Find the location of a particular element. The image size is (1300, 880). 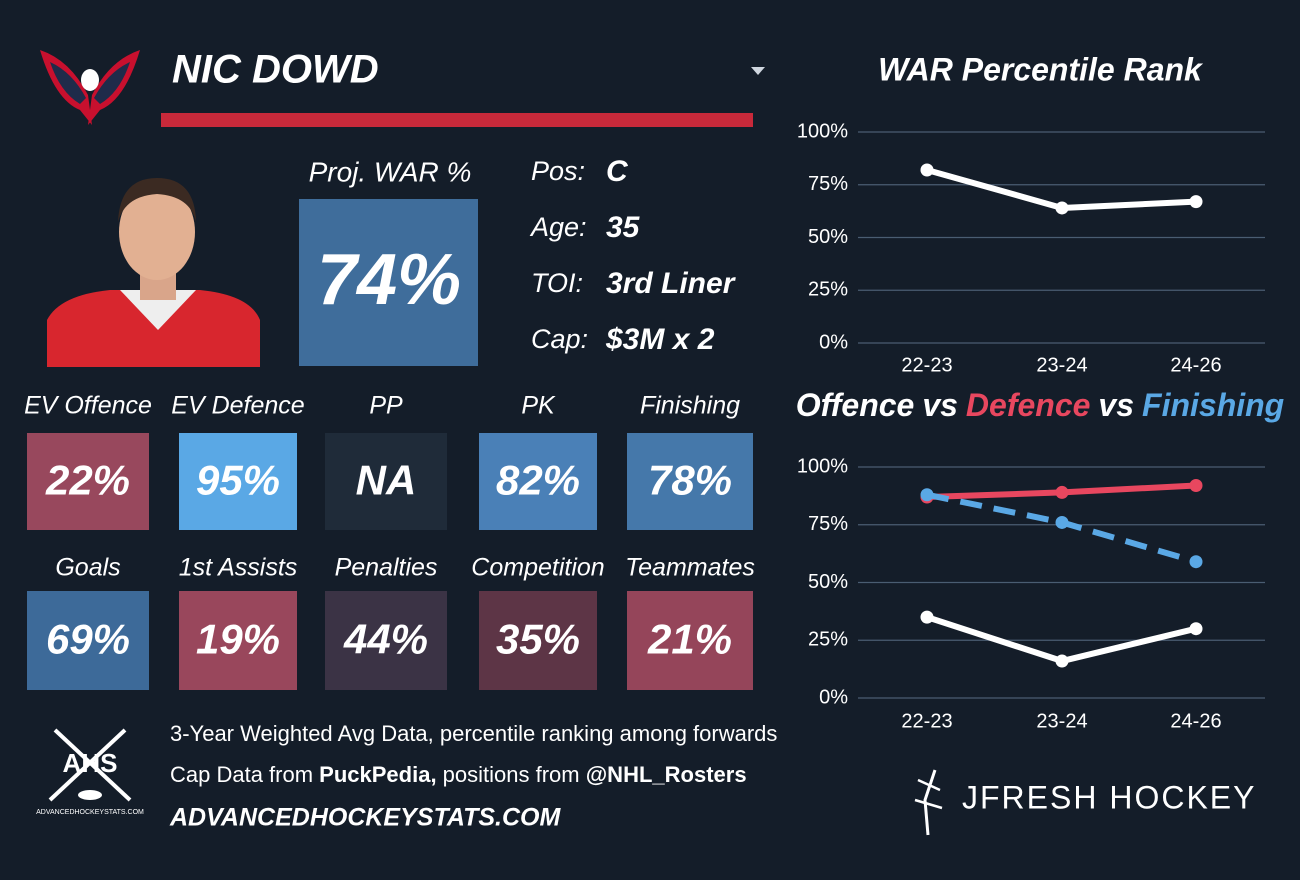

brand-logo is located at coordinates (928, 802).